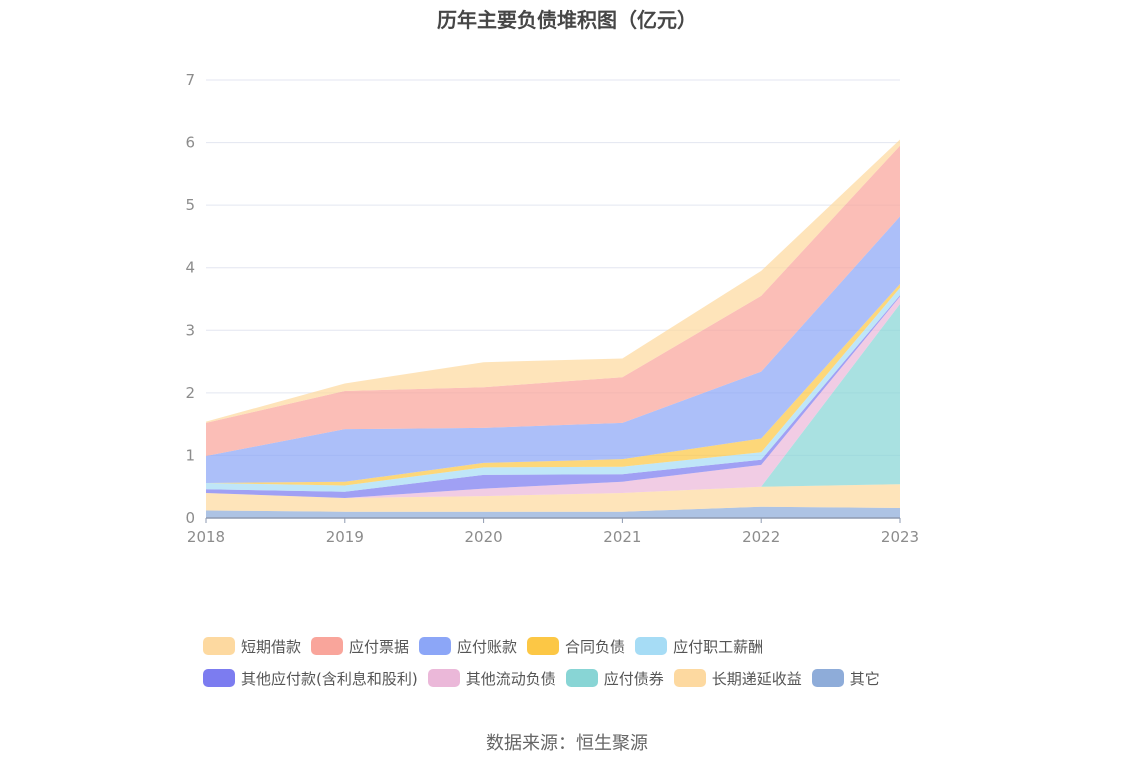  Describe the element at coordinates (271, 646) in the screenshot. I see `legend-label: 短期借款` at that location.